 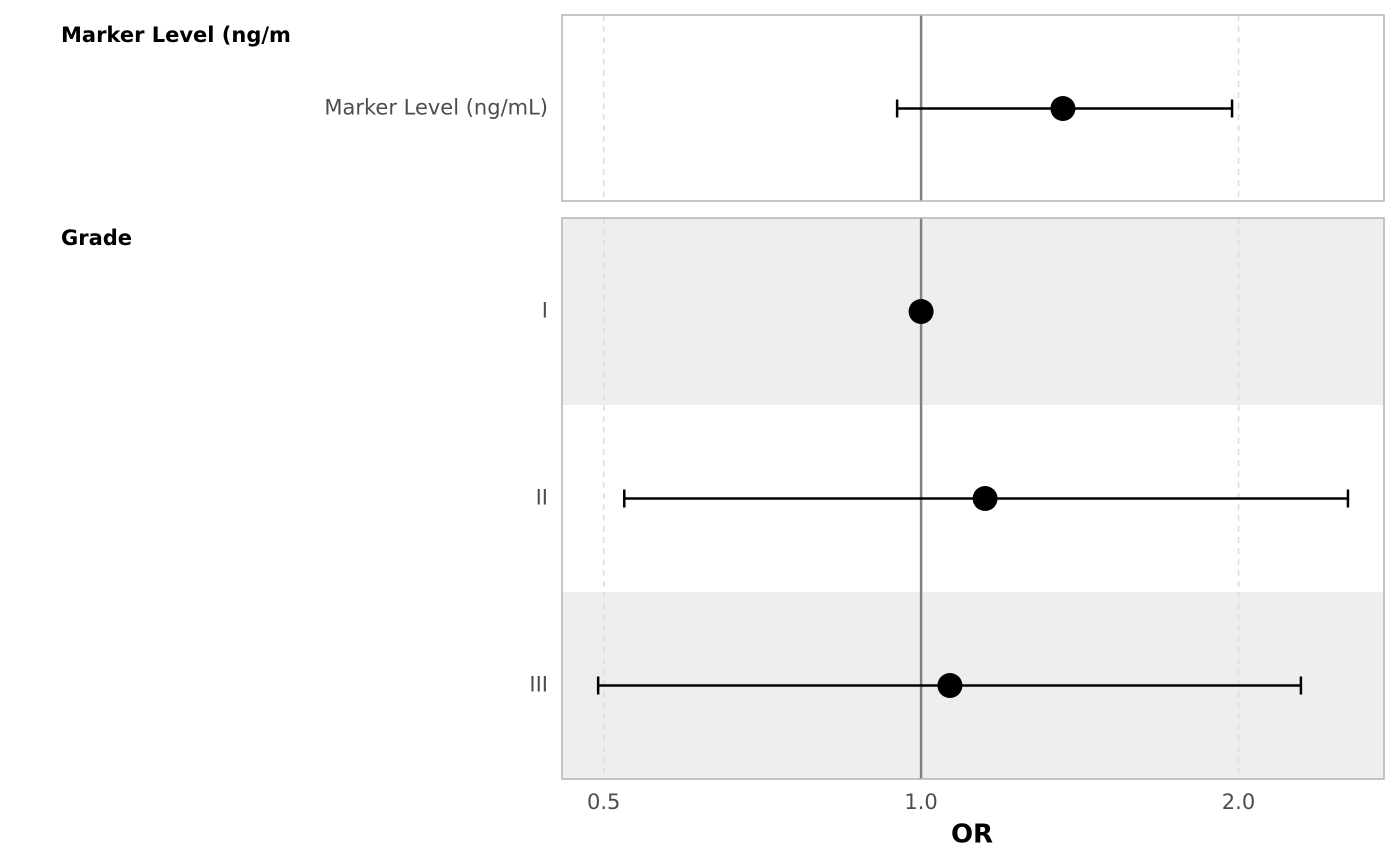 I want to click on y-tick-label: II, so click(x=542, y=498).